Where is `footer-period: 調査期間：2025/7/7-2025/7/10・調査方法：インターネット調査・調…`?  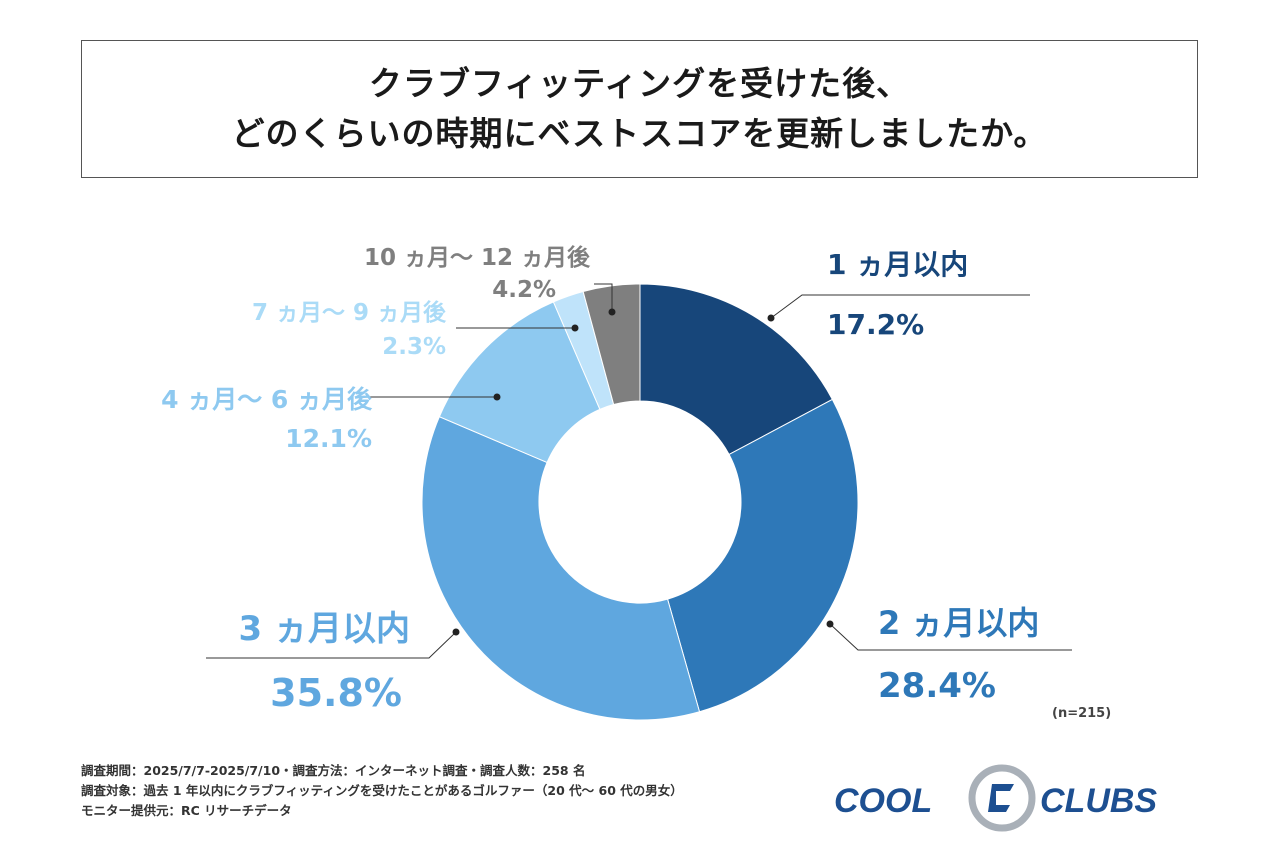
footer-period: 調査期間：2025/7/7-2025/7/10・調査方法：インターネット調査・調… is located at coordinates (333, 770).